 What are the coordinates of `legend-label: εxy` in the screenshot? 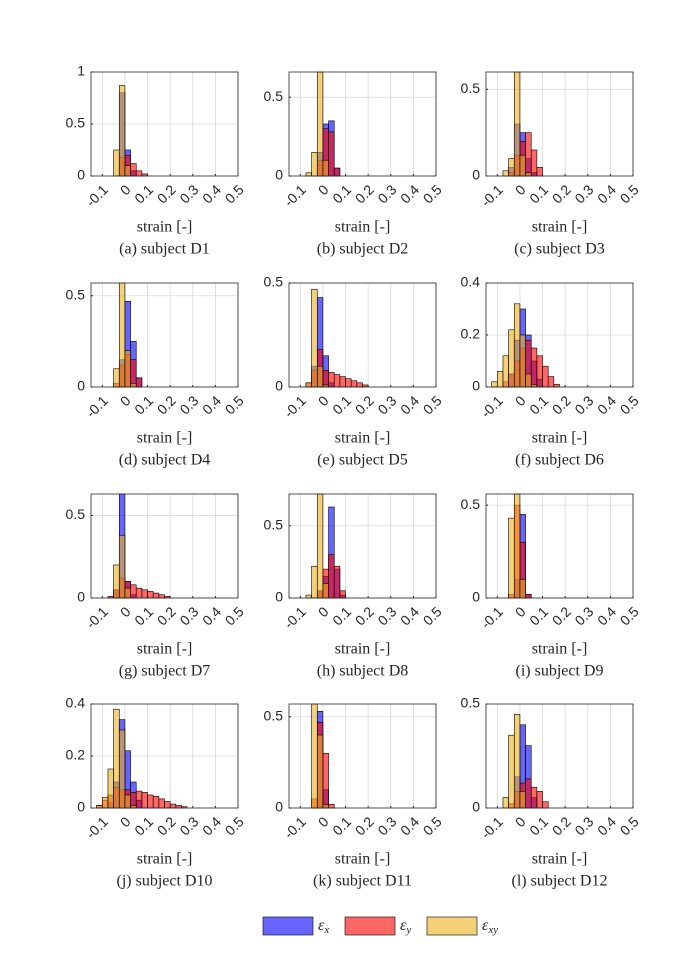 It's located at (490, 926).